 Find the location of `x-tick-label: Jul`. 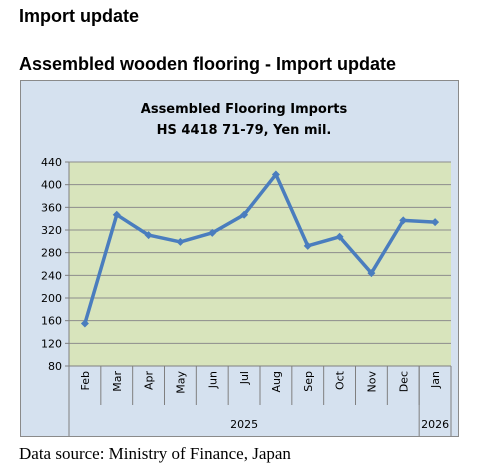

x-tick-label: Jul is located at coordinates (244, 378).